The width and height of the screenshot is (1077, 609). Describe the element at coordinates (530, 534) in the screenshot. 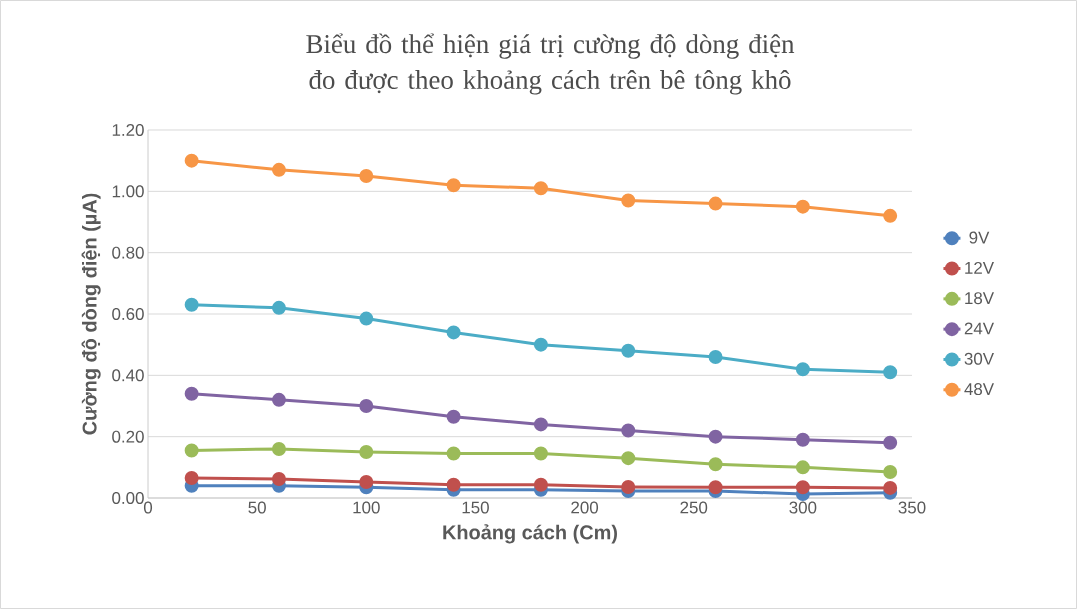

I see `x-axis-title: Khoảng cách (Cm)` at that location.